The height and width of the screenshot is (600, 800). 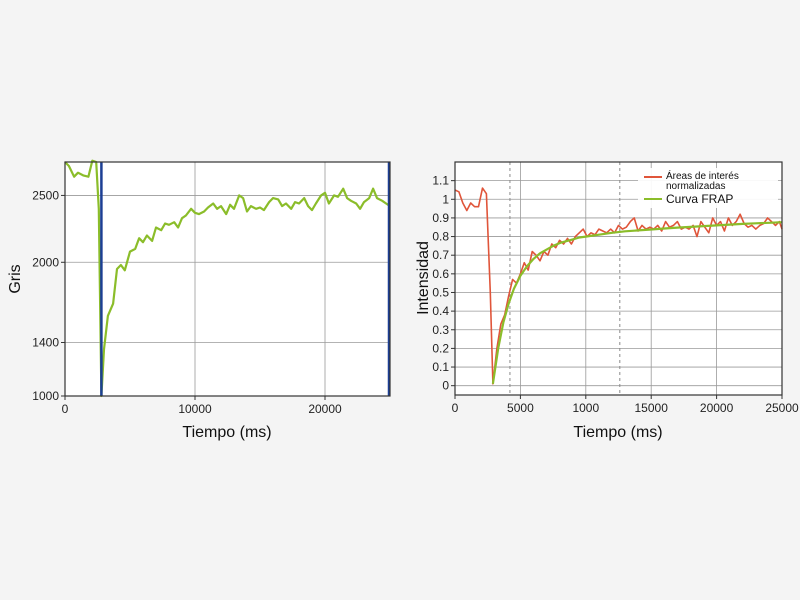 What do you see at coordinates (445, 386) in the screenshot?
I see `y-tick-label: 0` at bounding box center [445, 386].